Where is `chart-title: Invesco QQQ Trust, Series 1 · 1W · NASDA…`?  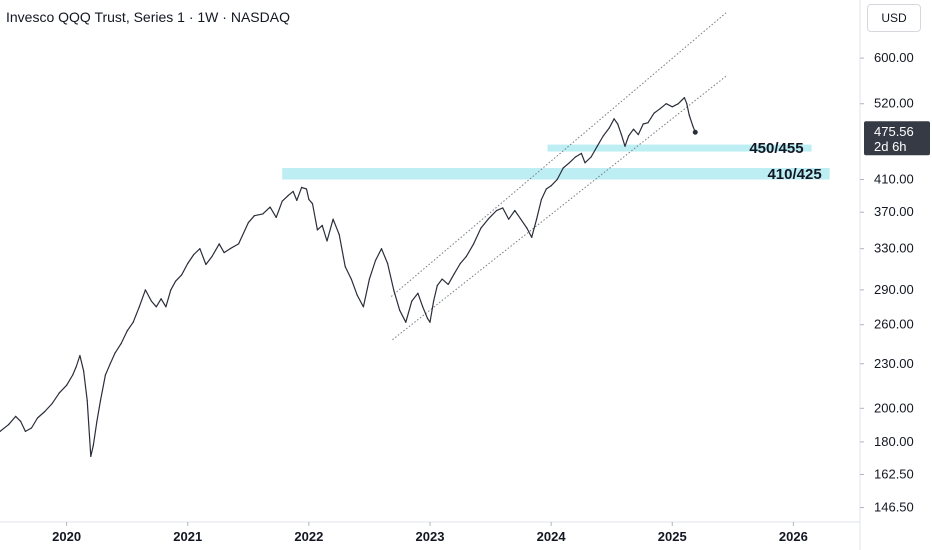
chart-title: Invesco QQQ Trust, Series 1 · 1W · NASDA… is located at coordinates (148, 17).